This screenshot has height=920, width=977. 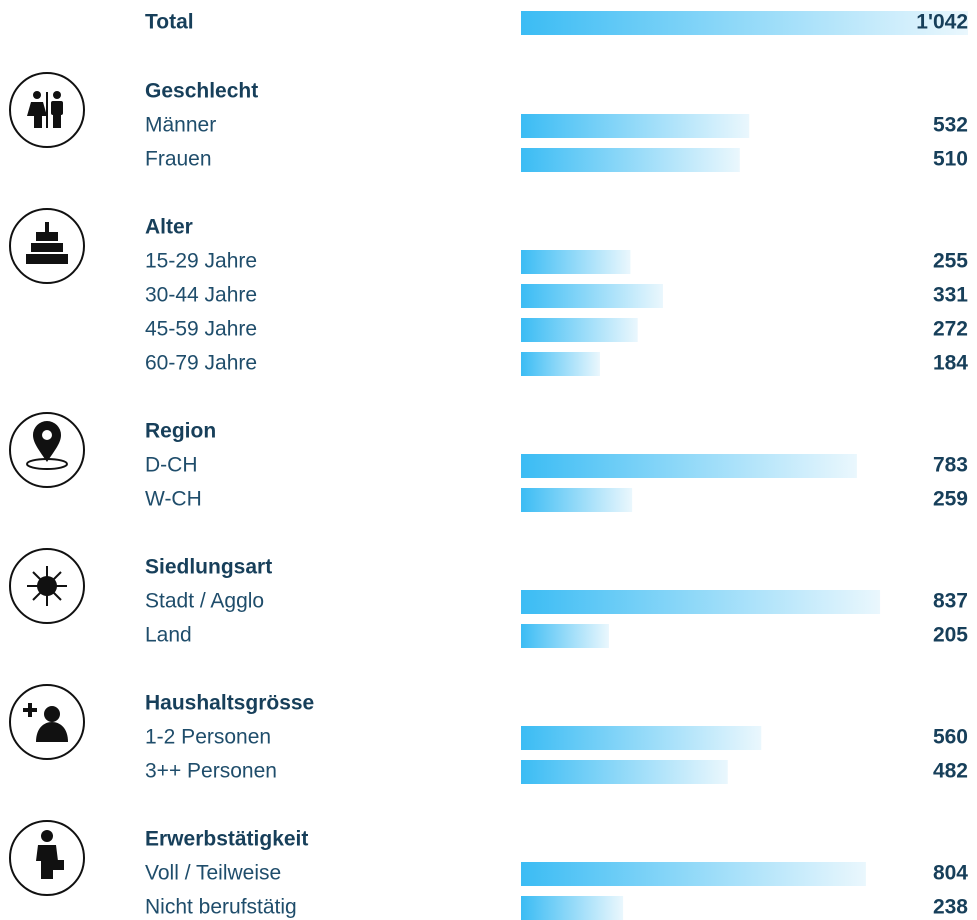 What do you see at coordinates (204, 601) in the screenshot?
I see `category-label: Stadt / Agglo` at bounding box center [204, 601].